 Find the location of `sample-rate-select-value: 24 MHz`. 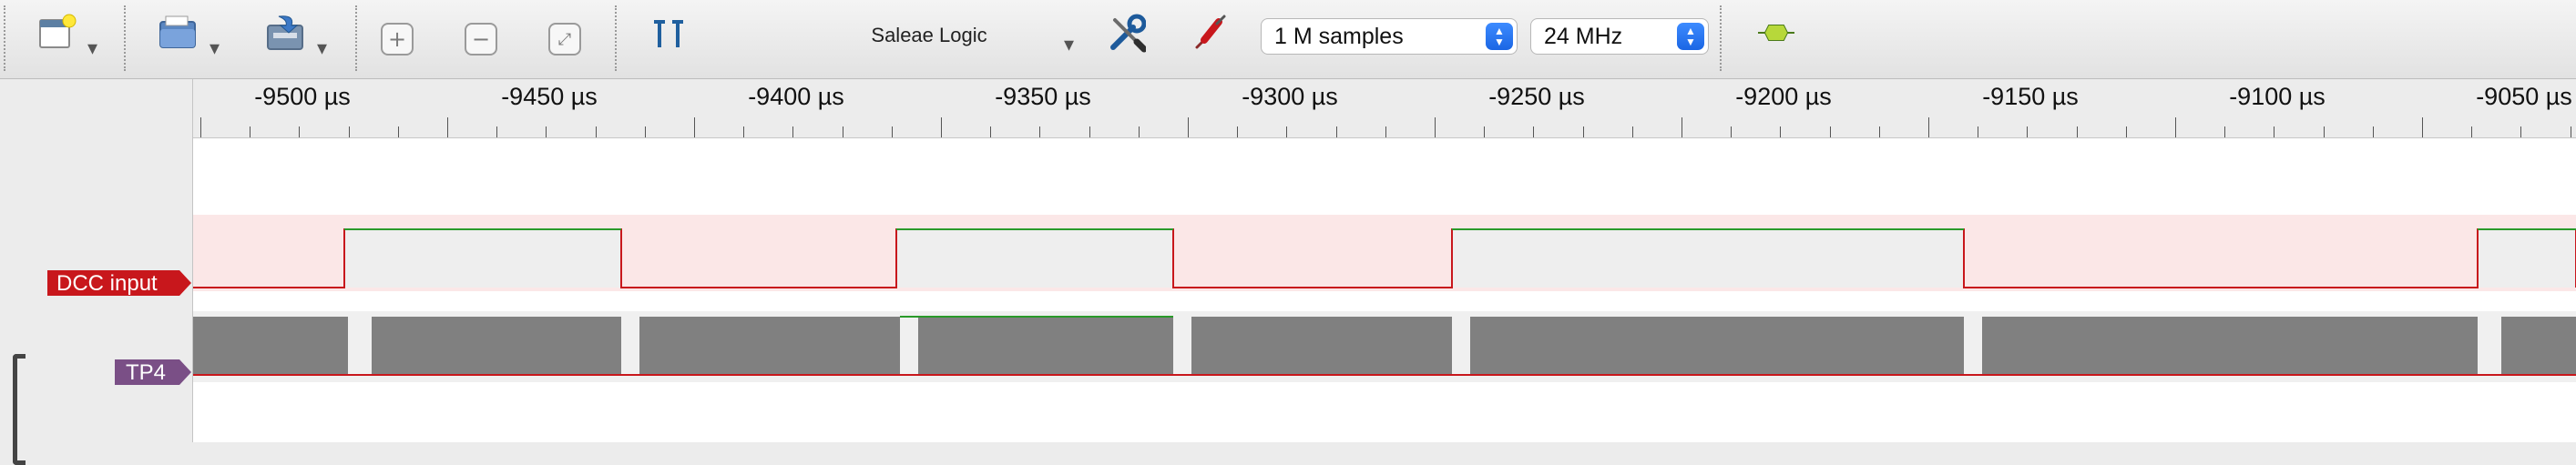

sample-rate-select-value: 24 MHz is located at coordinates (1584, 36).